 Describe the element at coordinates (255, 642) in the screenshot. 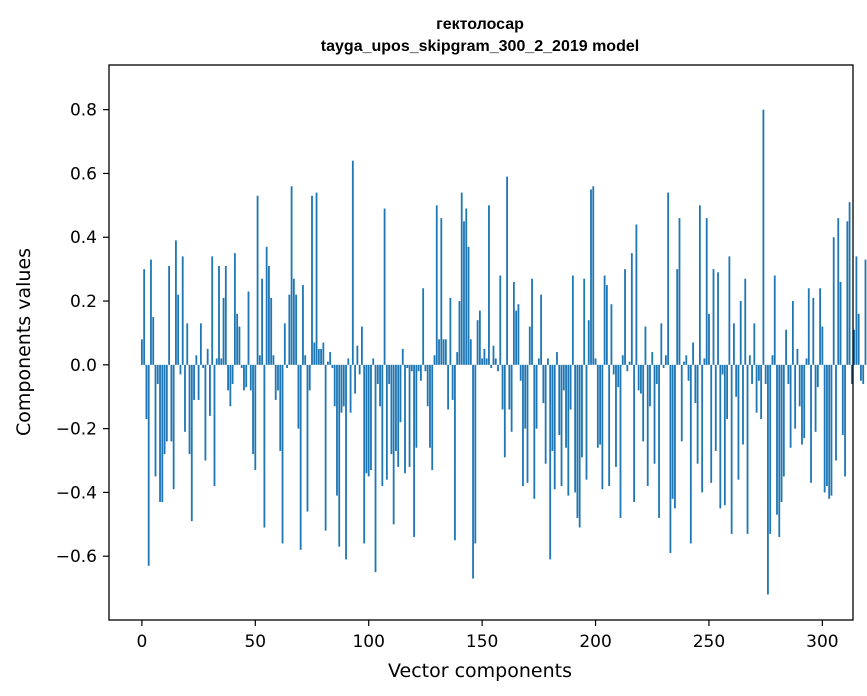

I see `x-tick-label: 50` at that location.